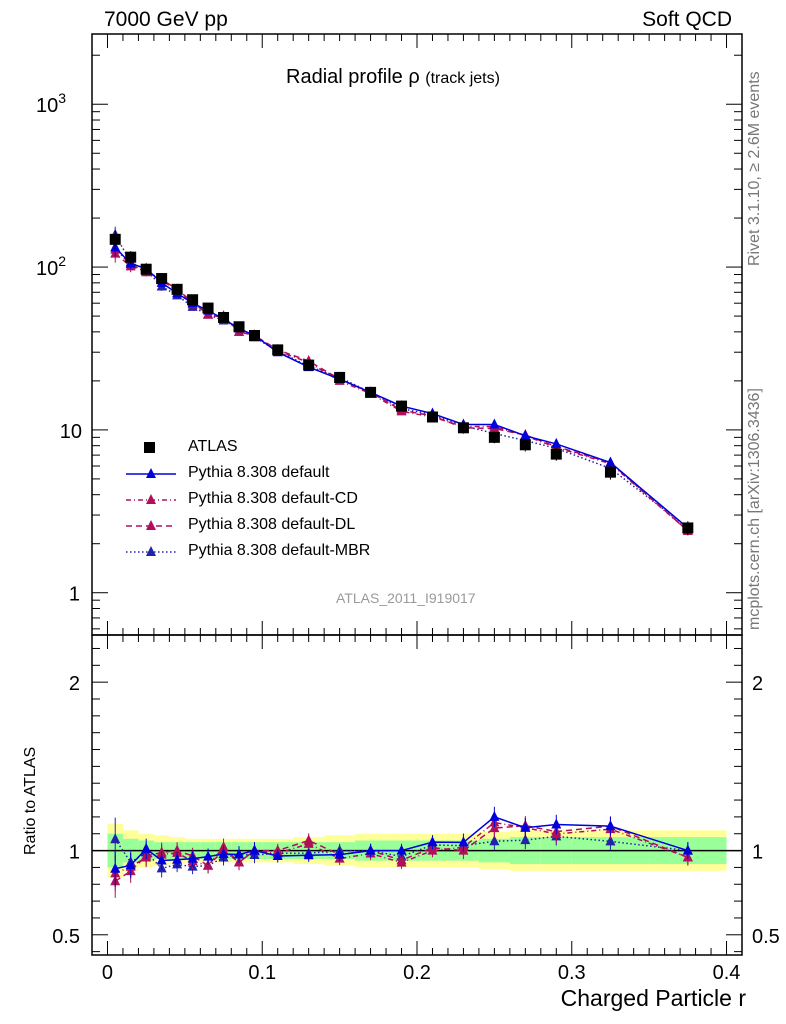 Image resolution: width=786 pixels, height=1024 pixels. I want to click on legend-item-cd: Pythia 8.308 default-CD, so click(285, 501).